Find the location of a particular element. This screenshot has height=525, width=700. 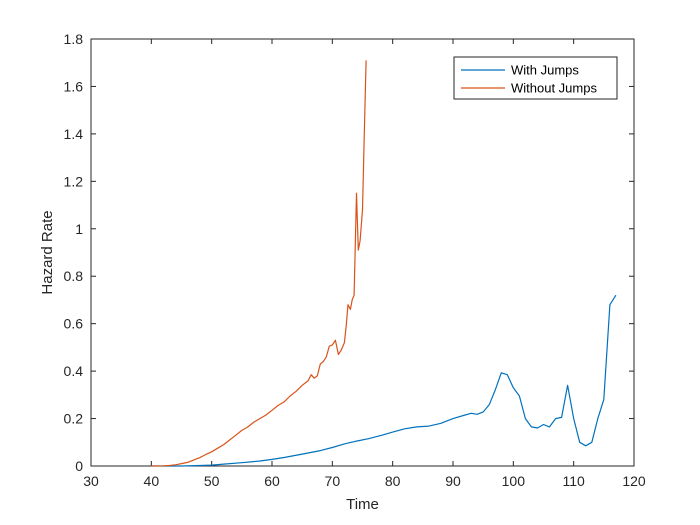

y-tick-label: 1.4 is located at coordinates (74, 134).